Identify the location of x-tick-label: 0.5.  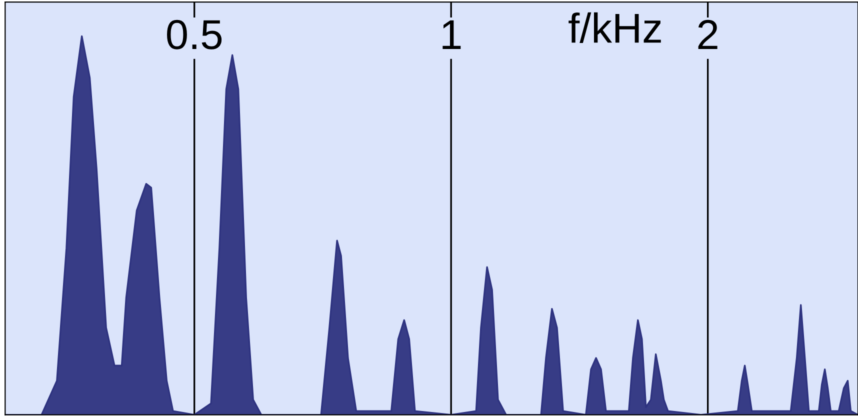
(194, 35).